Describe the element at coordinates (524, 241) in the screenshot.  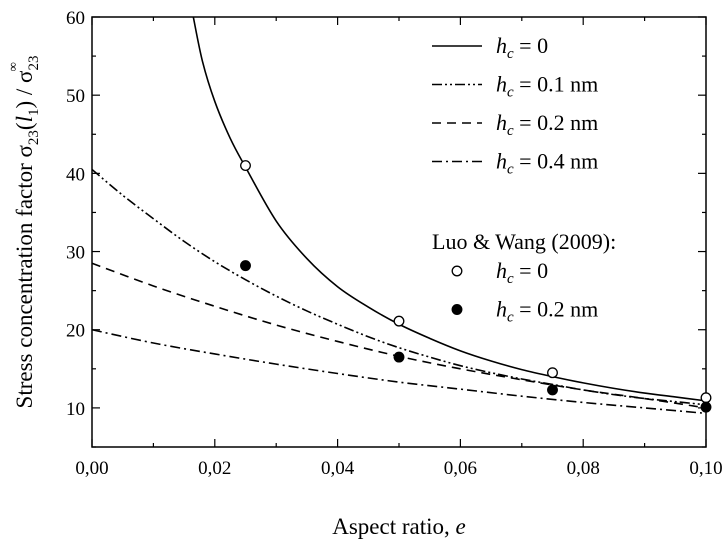
I see `legend-scatter-title: Luo & Wang (2009):` at that location.